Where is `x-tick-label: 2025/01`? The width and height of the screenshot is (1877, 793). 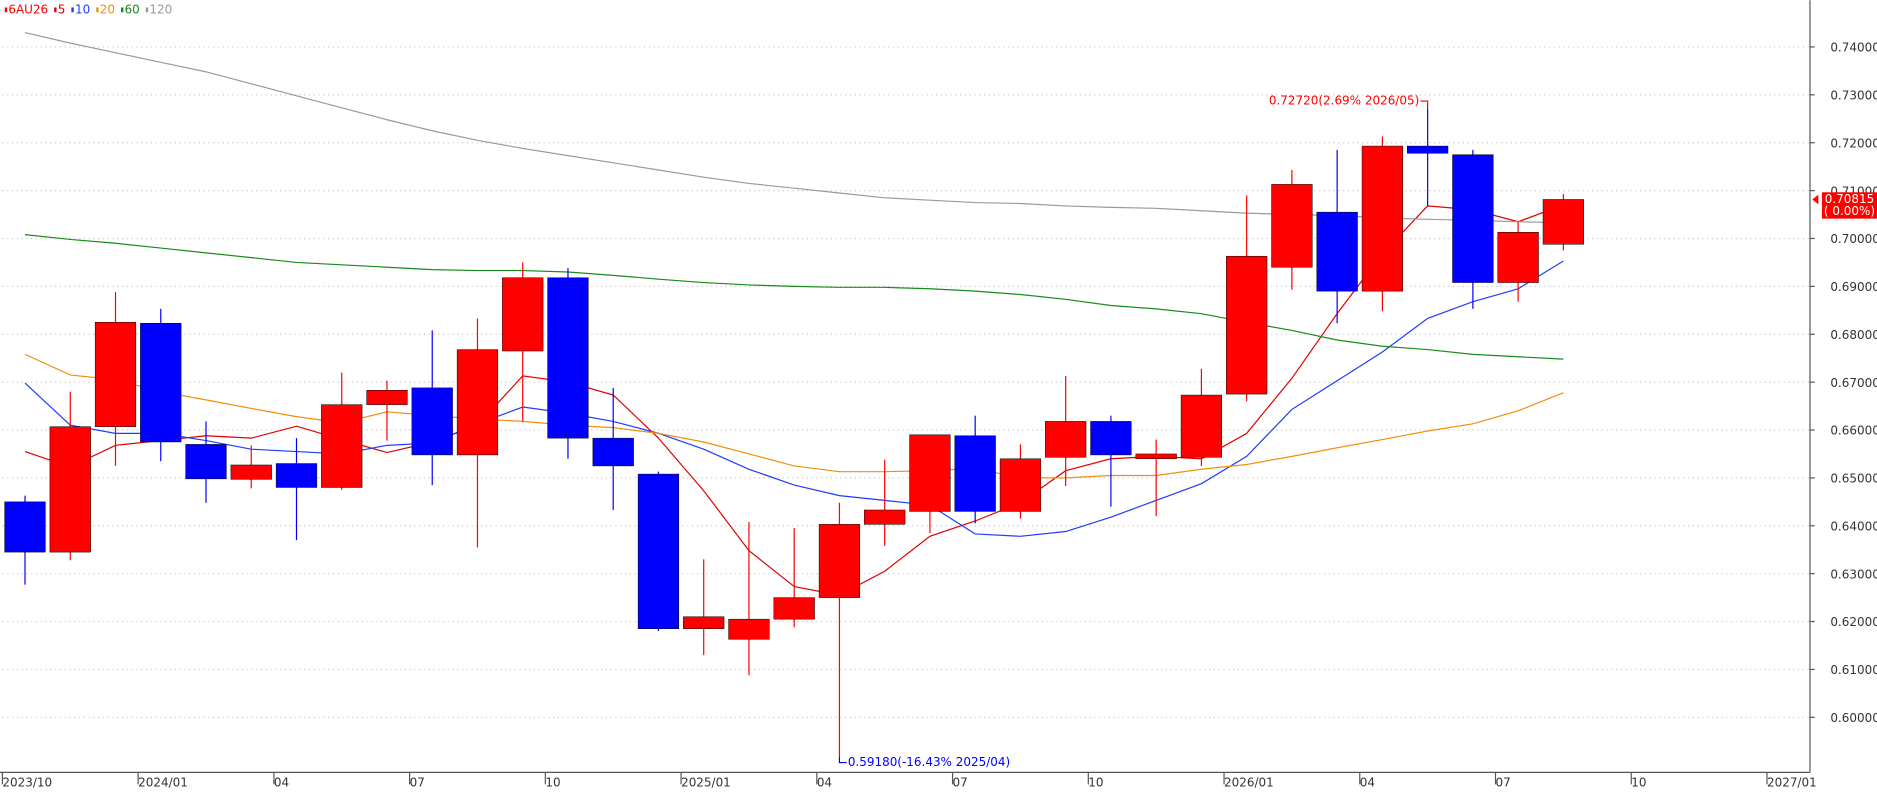
x-tick-label: 2025/01 is located at coordinates (706, 783).